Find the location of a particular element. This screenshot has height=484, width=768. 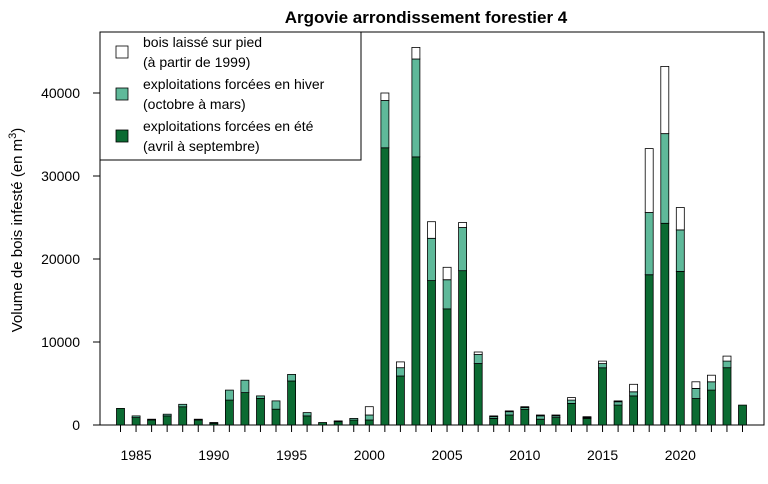

chart-title: Argovie arrondissement forestier 4 is located at coordinates (426, 17).